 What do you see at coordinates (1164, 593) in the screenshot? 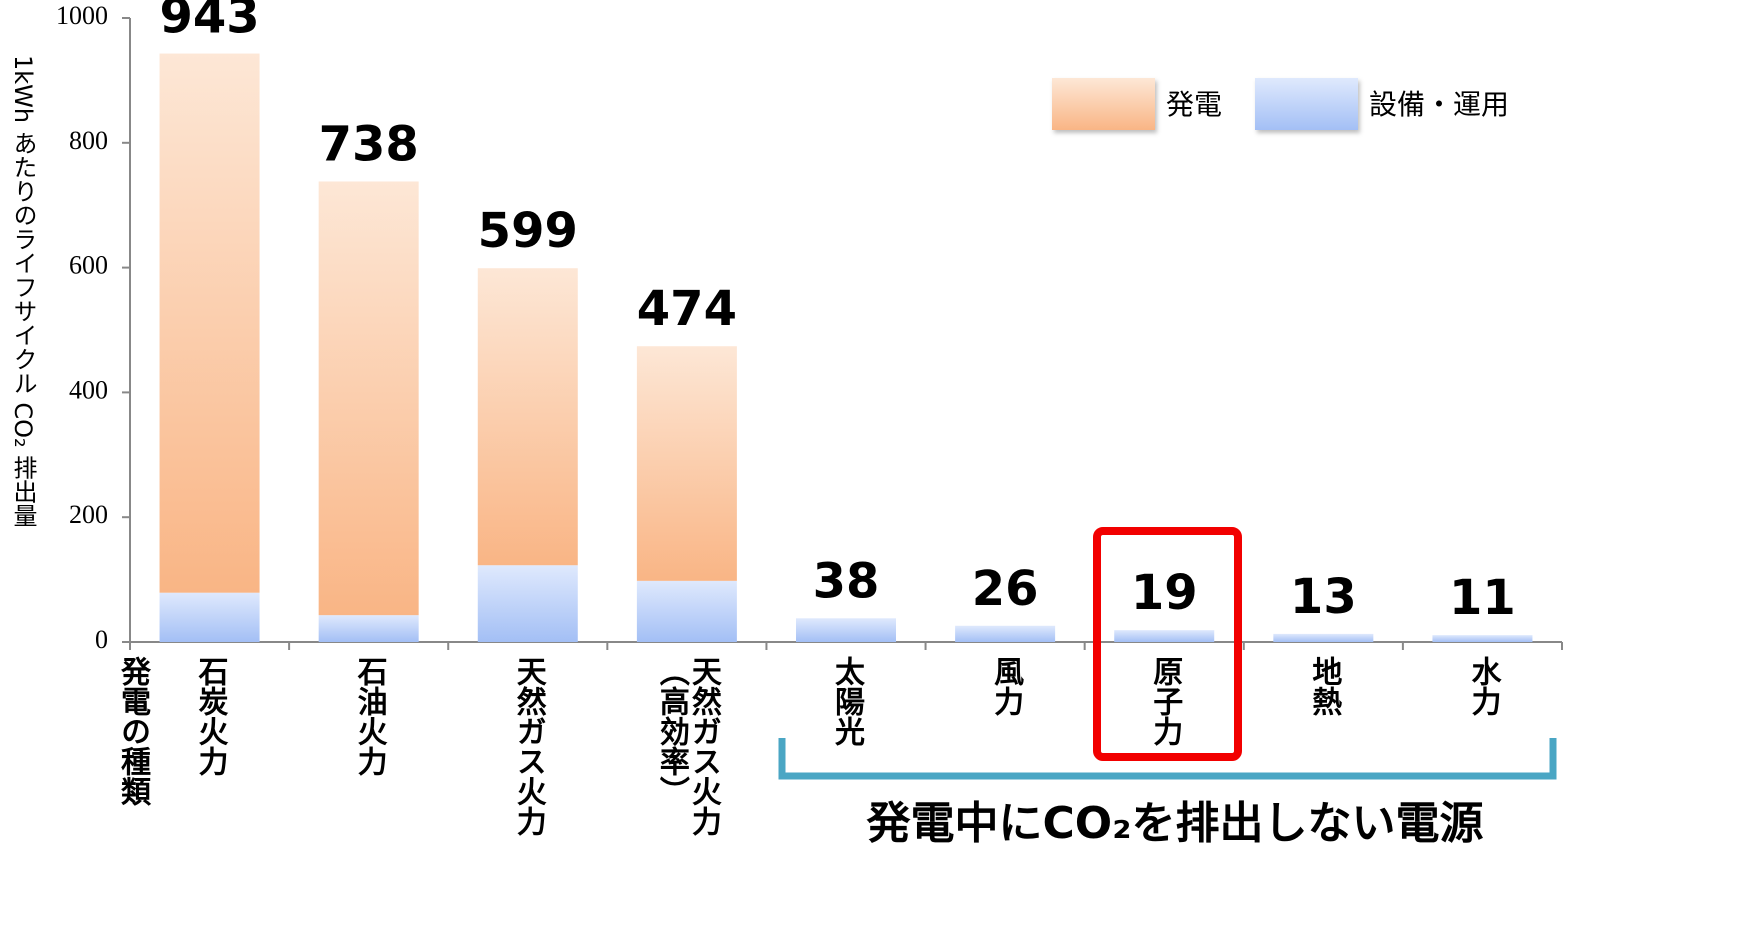
I see `total-label: 19` at bounding box center [1164, 593].